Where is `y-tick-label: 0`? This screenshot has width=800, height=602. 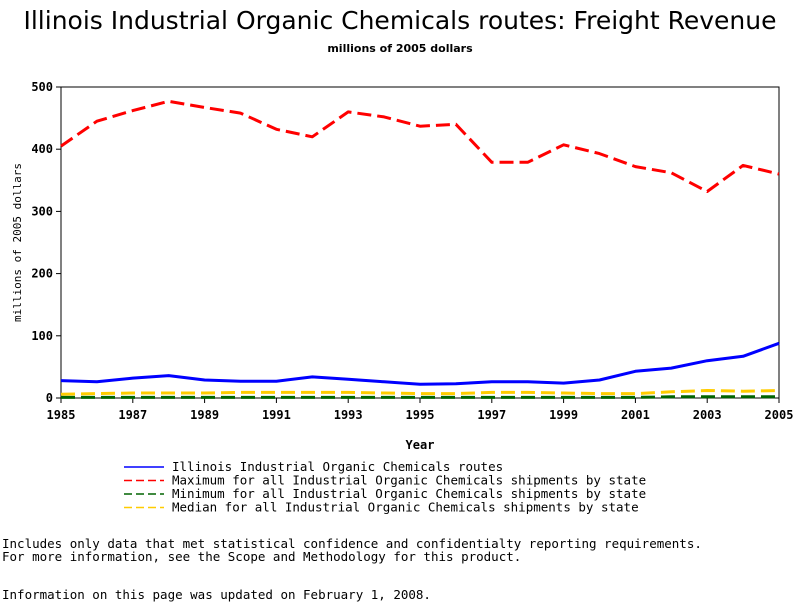
y-tick-label: 0 is located at coordinates (49, 398).